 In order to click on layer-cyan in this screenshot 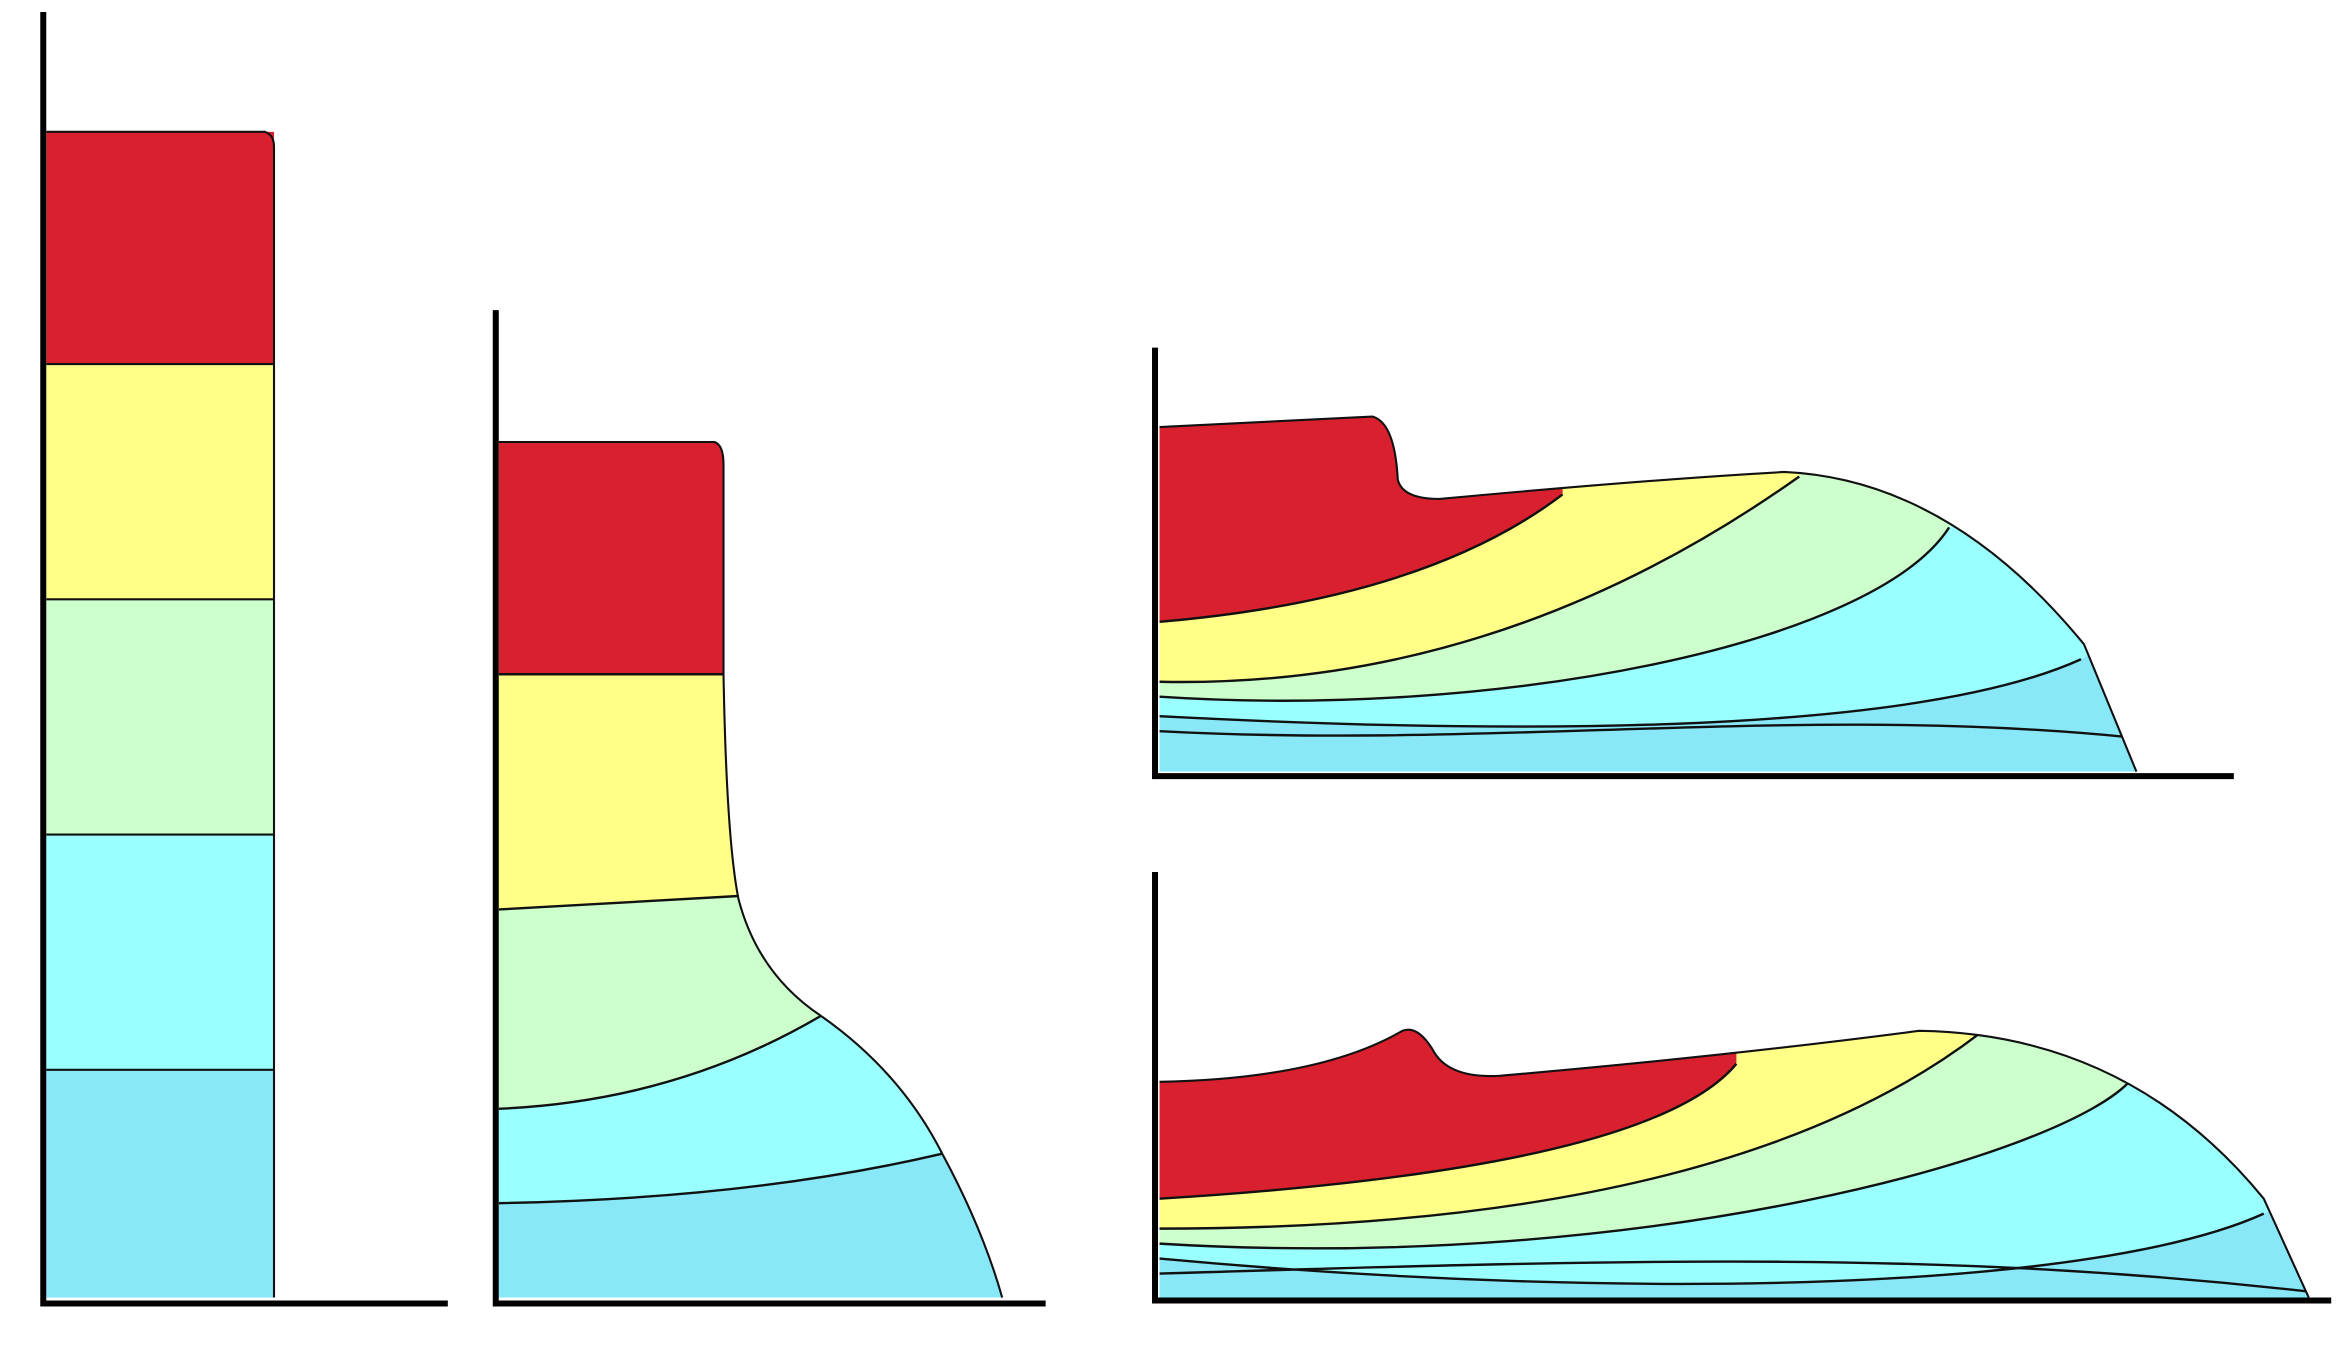, I will do `click(160, 952)`.